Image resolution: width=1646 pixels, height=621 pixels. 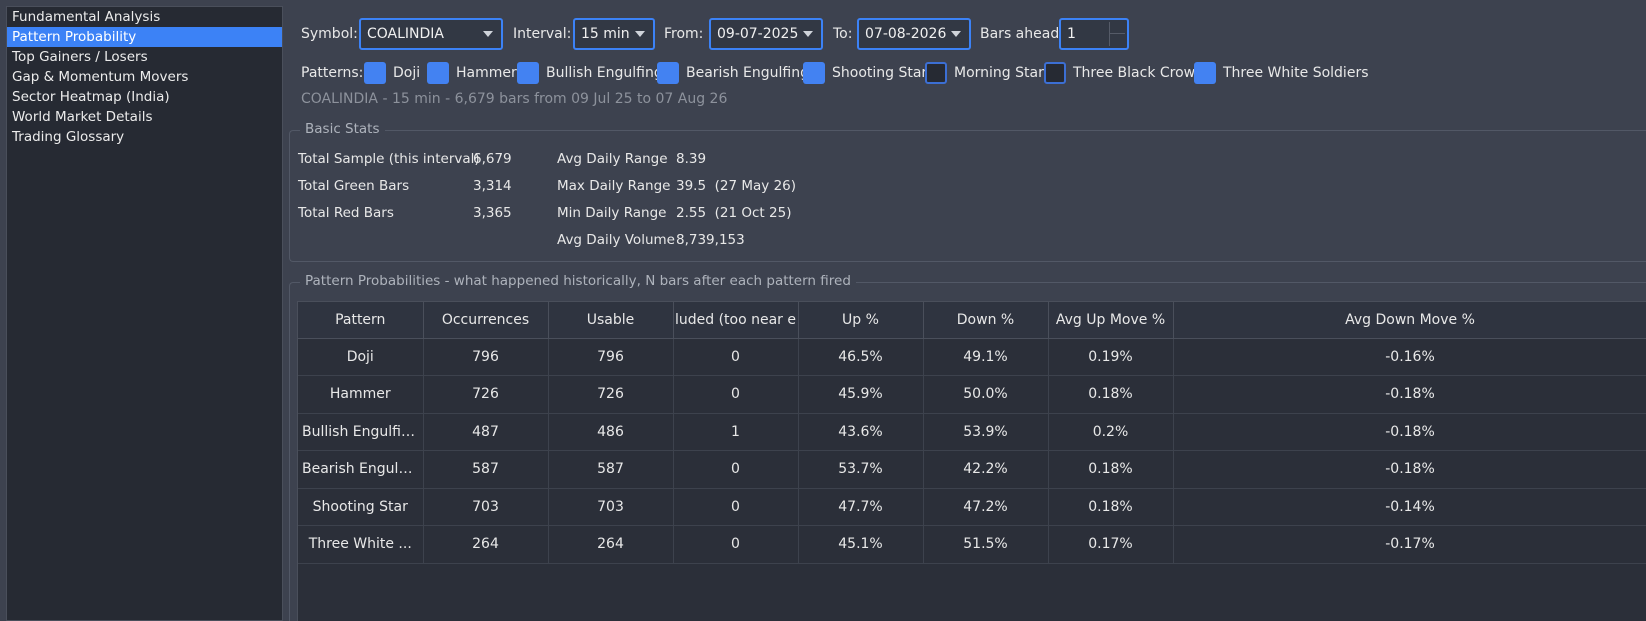 What do you see at coordinates (332, 73) in the screenshot?
I see `patterns-label: Patterns:` at bounding box center [332, 73].